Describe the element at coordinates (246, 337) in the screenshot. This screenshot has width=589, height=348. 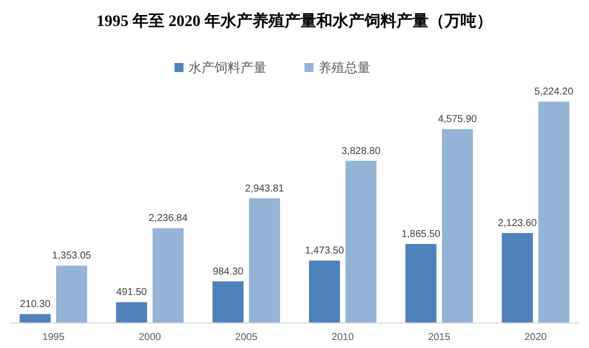
I see `x-tick-label: 2005` at that location.